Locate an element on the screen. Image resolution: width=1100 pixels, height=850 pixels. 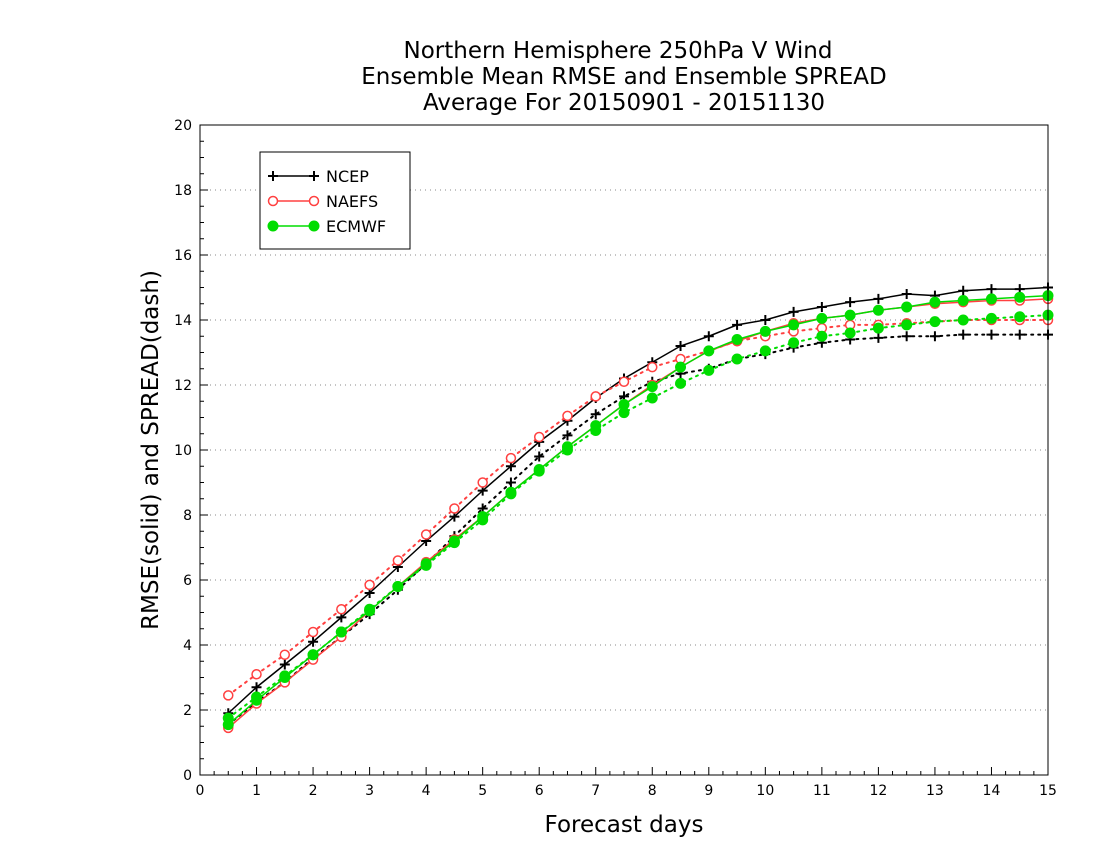
x-tick-label-5: 5 is located at coordinates (482, 791).